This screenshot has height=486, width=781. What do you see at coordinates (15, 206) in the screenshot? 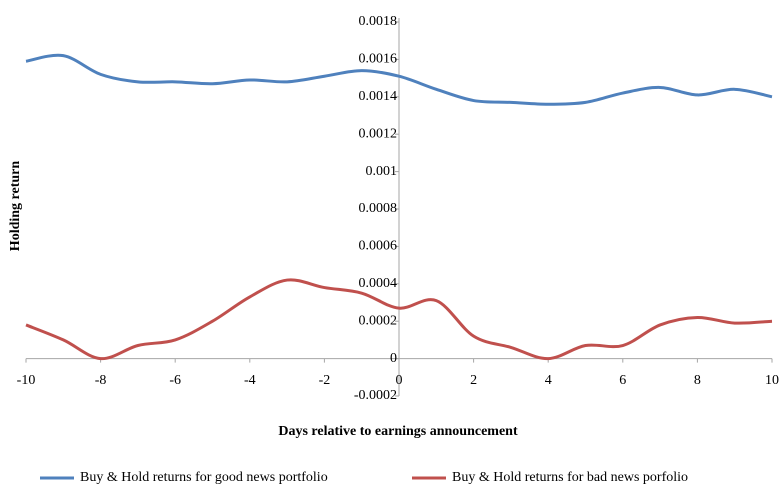
I see `y-axis-title: Holding return` at bounding box center [15, 206].